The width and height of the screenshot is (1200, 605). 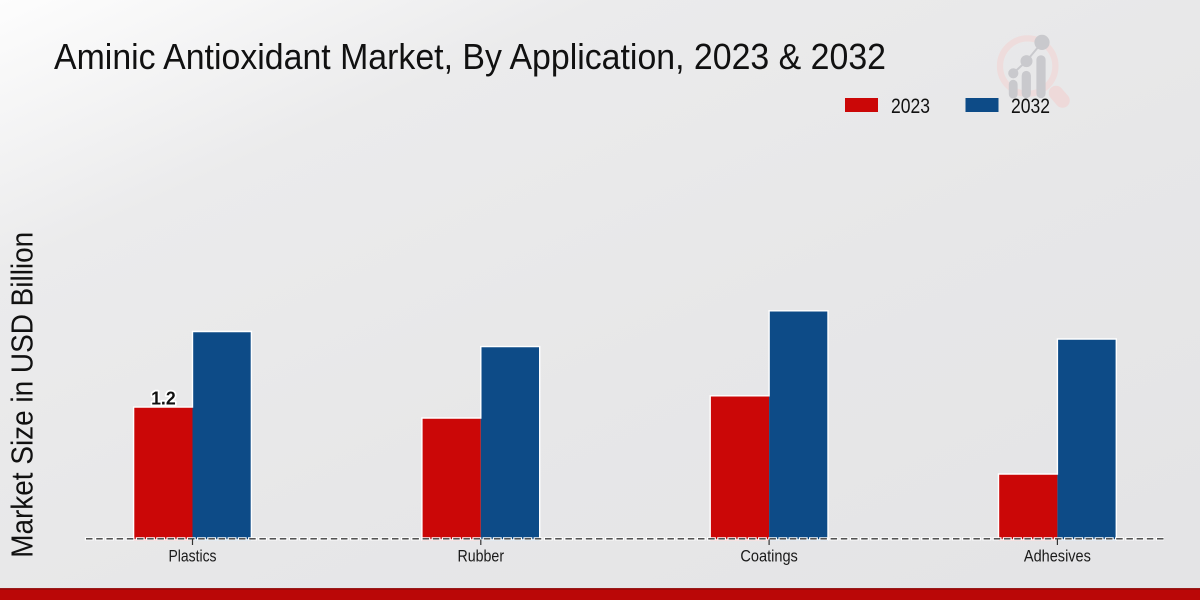 I want to click on svg-text: Plastics, so click(x=193, y=556).